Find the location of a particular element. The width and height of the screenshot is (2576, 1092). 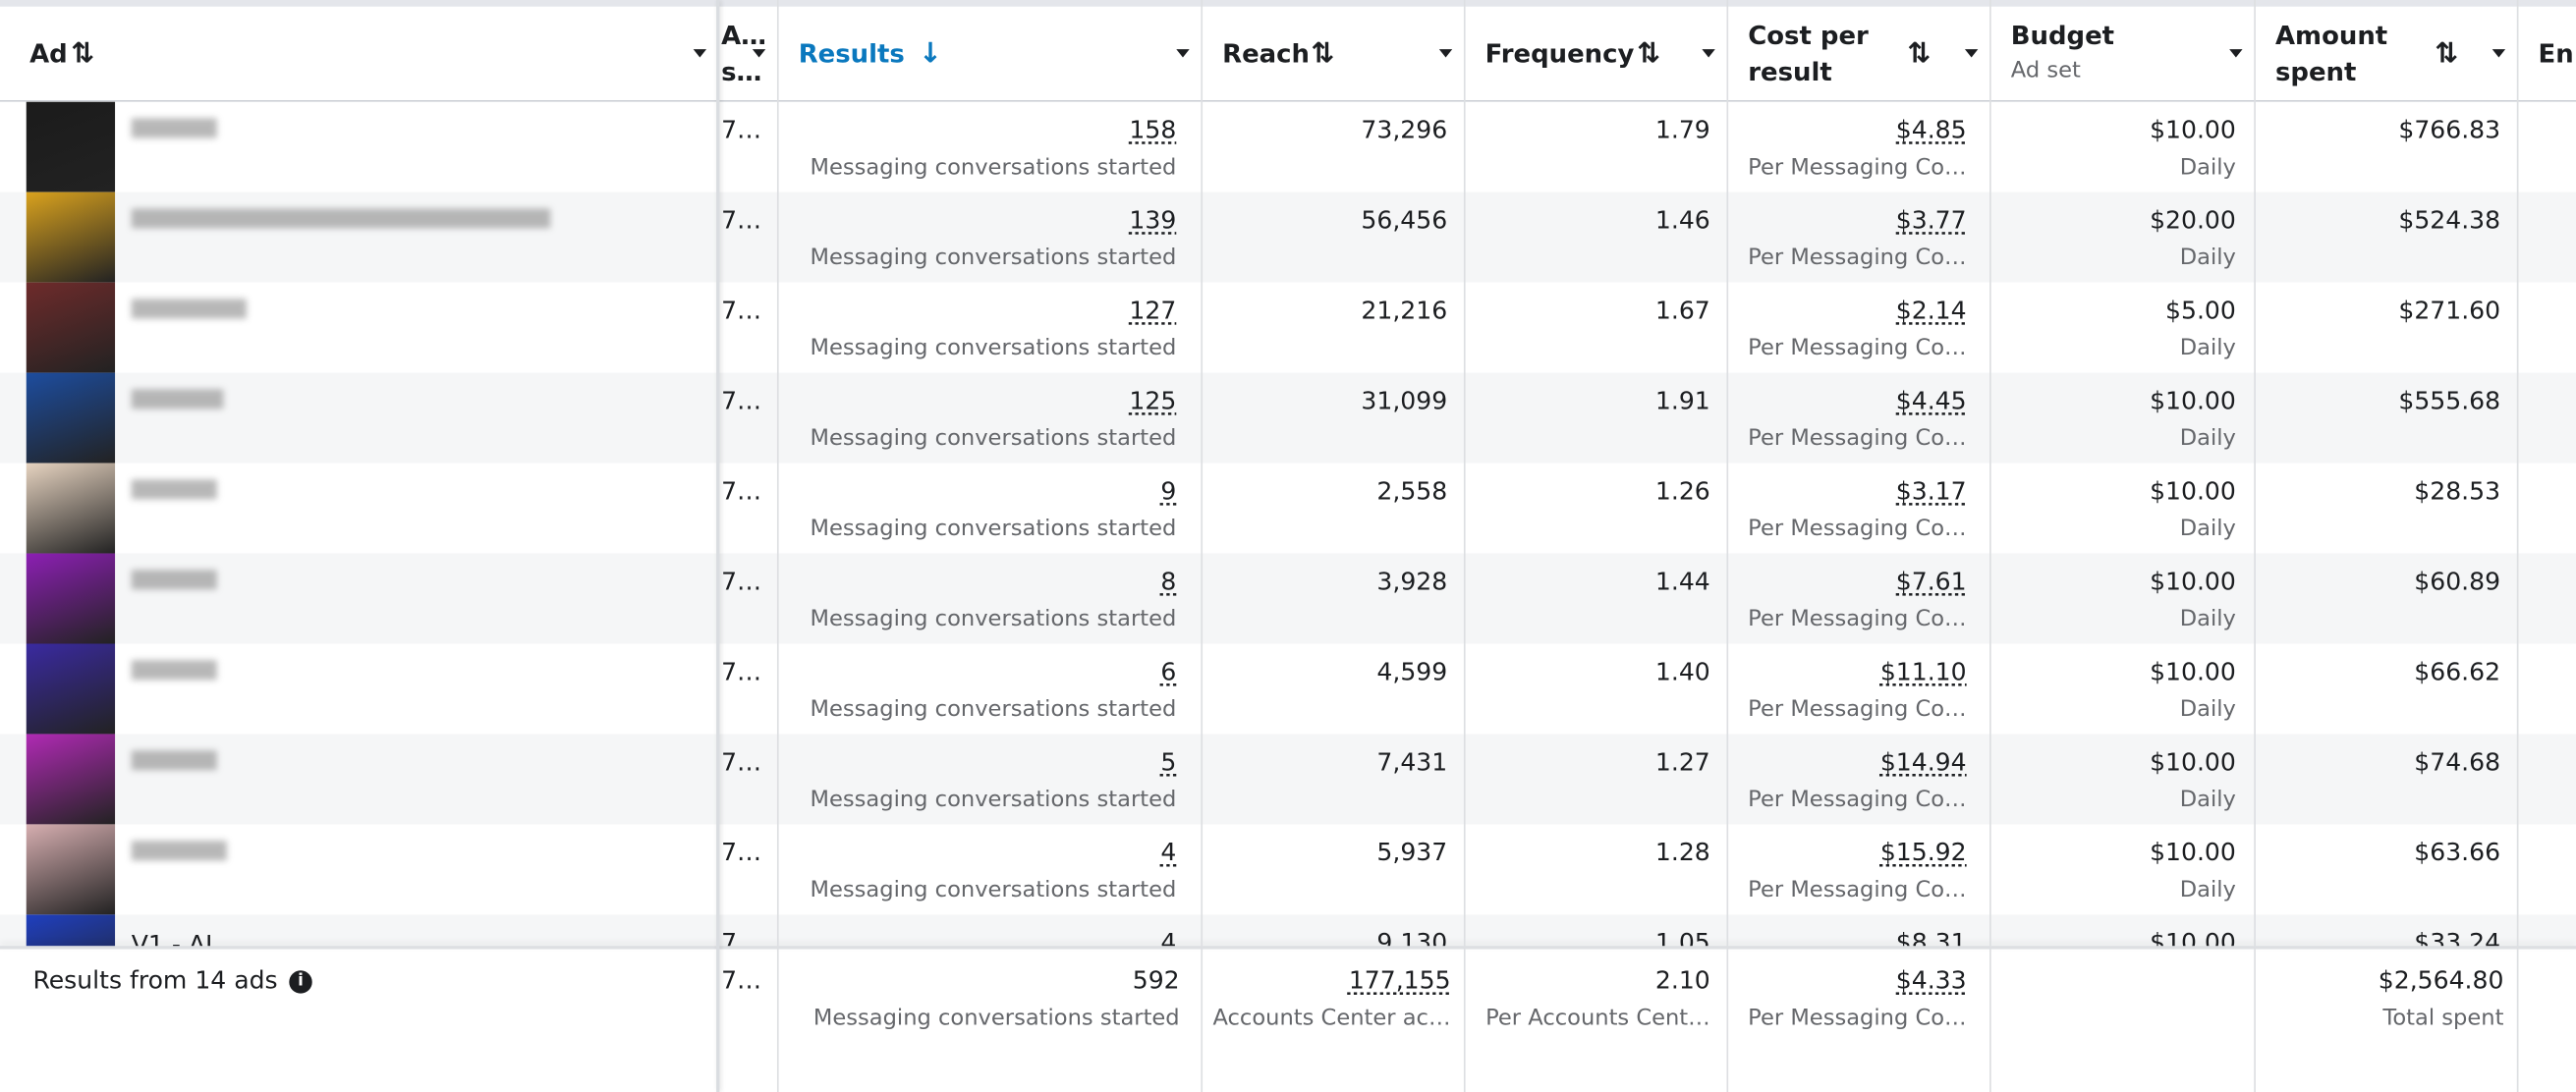

column-header: spent is located at coordinates (2315, 72).